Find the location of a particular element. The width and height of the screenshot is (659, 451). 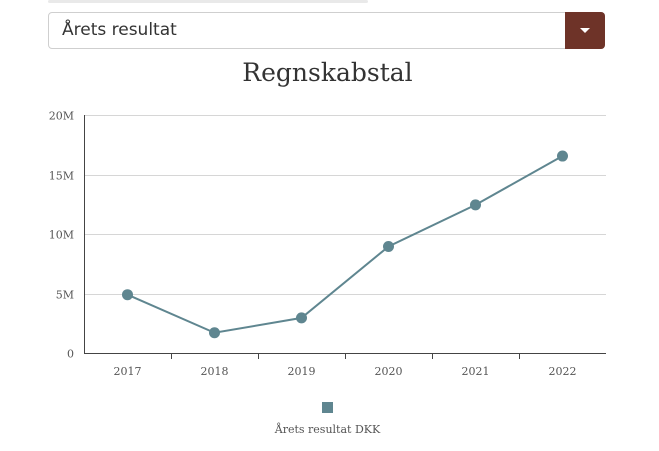

metric-select-value: Årets resultat is located at coordinates (119, 30).